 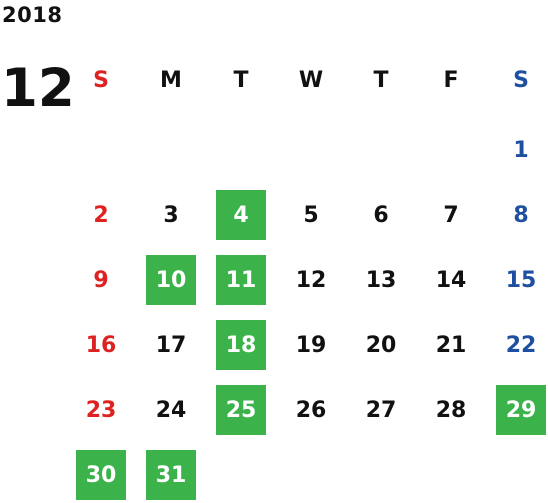 I want to click on day-cell: 18, so click(x=241, y=345).